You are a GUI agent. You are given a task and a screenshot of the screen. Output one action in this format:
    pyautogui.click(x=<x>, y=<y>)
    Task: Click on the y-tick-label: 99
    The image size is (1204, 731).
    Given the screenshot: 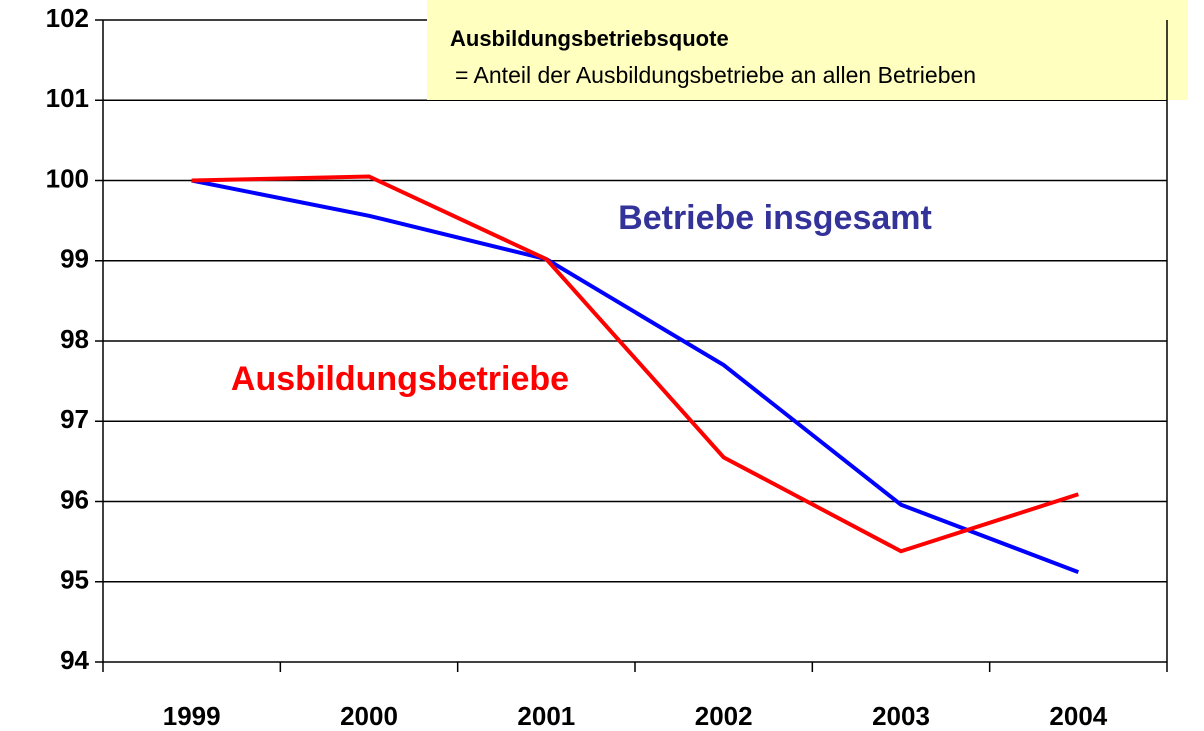 What is the action you would take?
    pyautogui.click(x=74, y=259)
    